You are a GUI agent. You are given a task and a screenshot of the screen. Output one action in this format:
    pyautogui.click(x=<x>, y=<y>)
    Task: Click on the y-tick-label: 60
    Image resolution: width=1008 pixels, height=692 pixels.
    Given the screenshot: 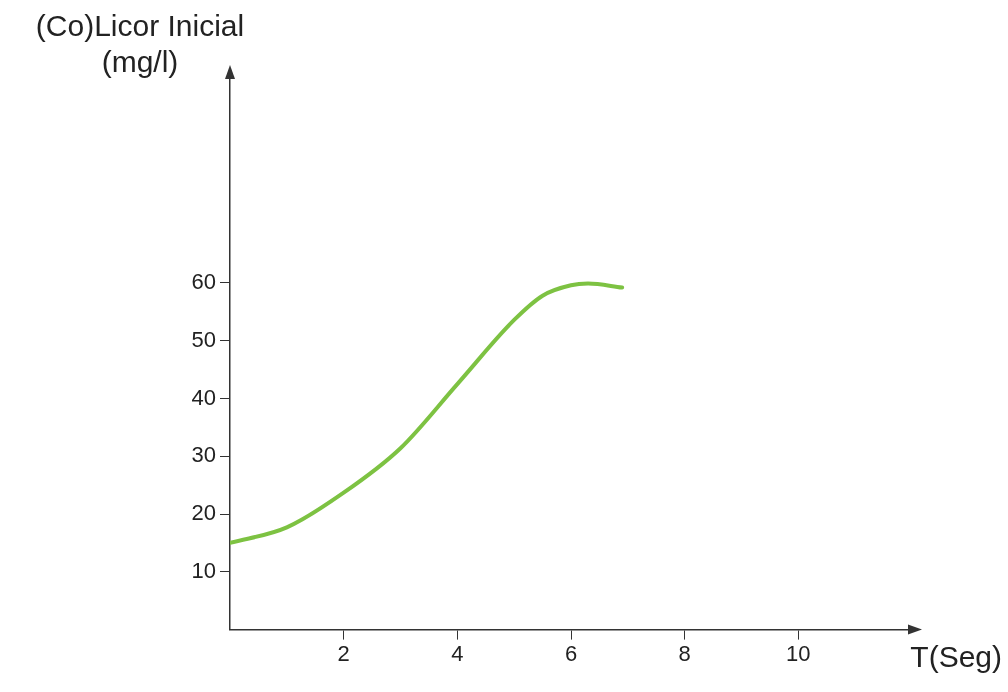 What is the action you would take?
    pyautogui.click(x=203, y=282)
    